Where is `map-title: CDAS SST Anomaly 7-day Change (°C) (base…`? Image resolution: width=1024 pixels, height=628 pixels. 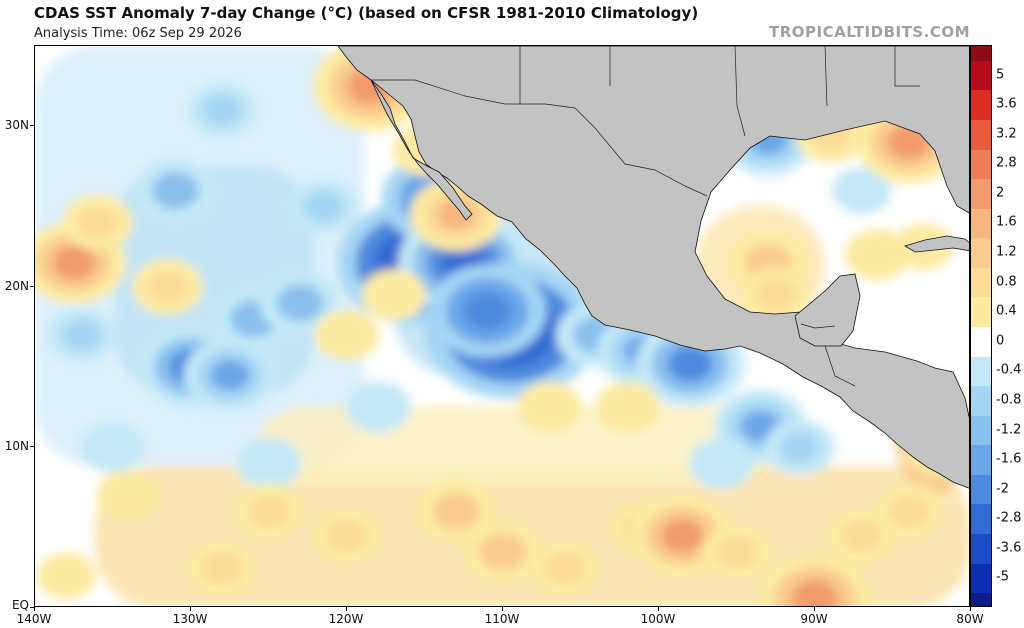
map-title: CDAS SST Anomaly 7-day Change (°C) (base… is located at coordinates (366, 13).